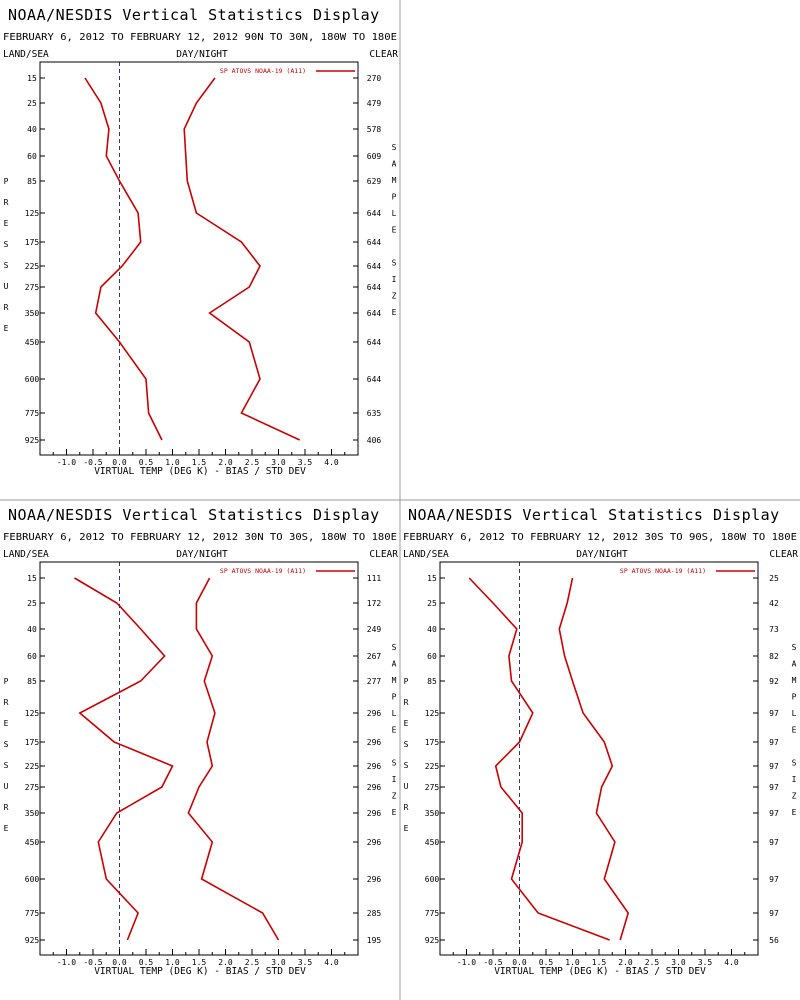 The width and height of the screenshot is (800, 1000). Describe the element at coordinates (774, 940) in the screenshot. I see `sample-size-label: 56` at that location.